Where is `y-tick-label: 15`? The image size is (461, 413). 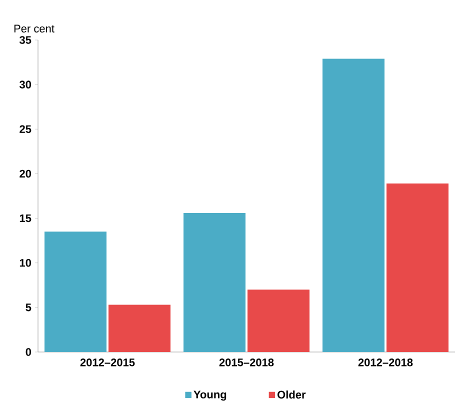
y-tick-label: 15 is located at coordinates (26, 218).